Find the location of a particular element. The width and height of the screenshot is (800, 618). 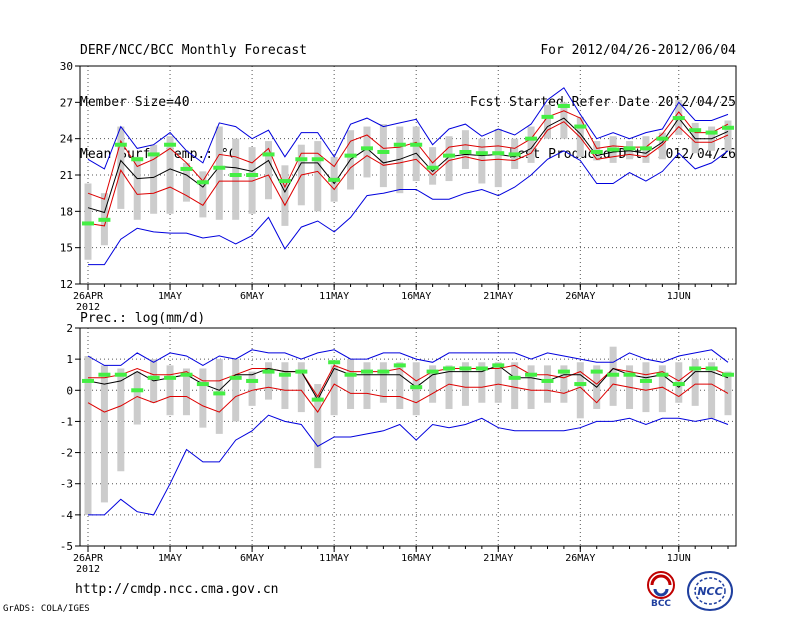

precipitation-title: Prec.: log(mm/d) is located at coordinates (142, 318).